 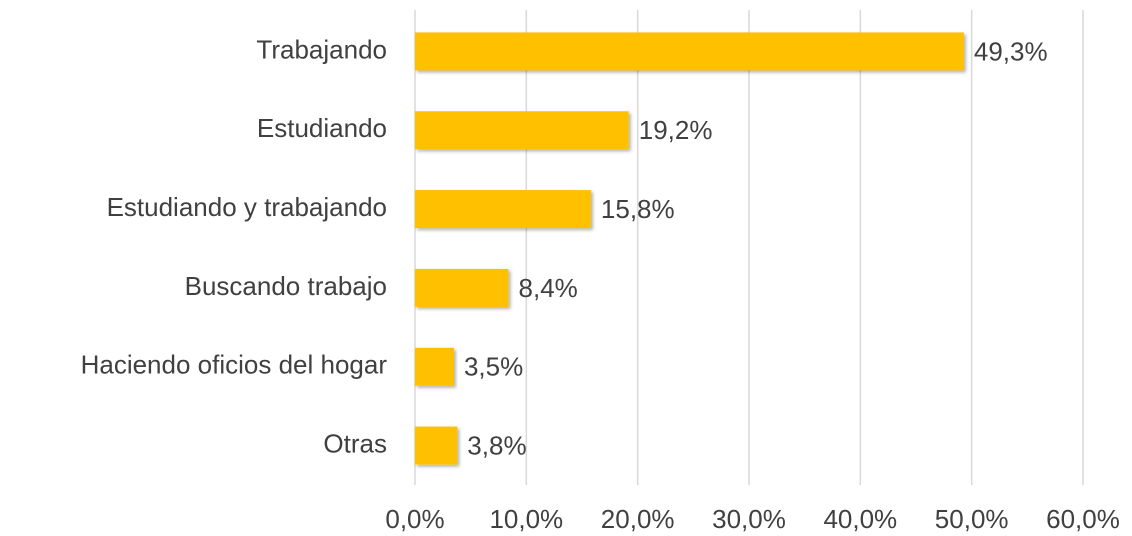 What do you see at coordinates (1083, 519) in the screenshot?
I see `x-tick-label: 60,0%` at bounding box center [1083, 519].